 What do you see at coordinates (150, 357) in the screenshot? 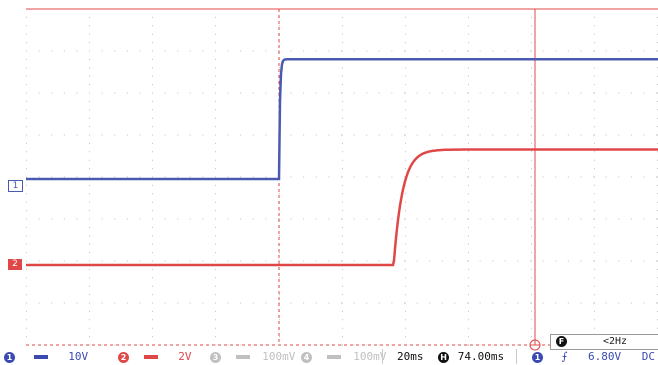
I see `ch2-coupling-icon` at bounding box center [150, 357].